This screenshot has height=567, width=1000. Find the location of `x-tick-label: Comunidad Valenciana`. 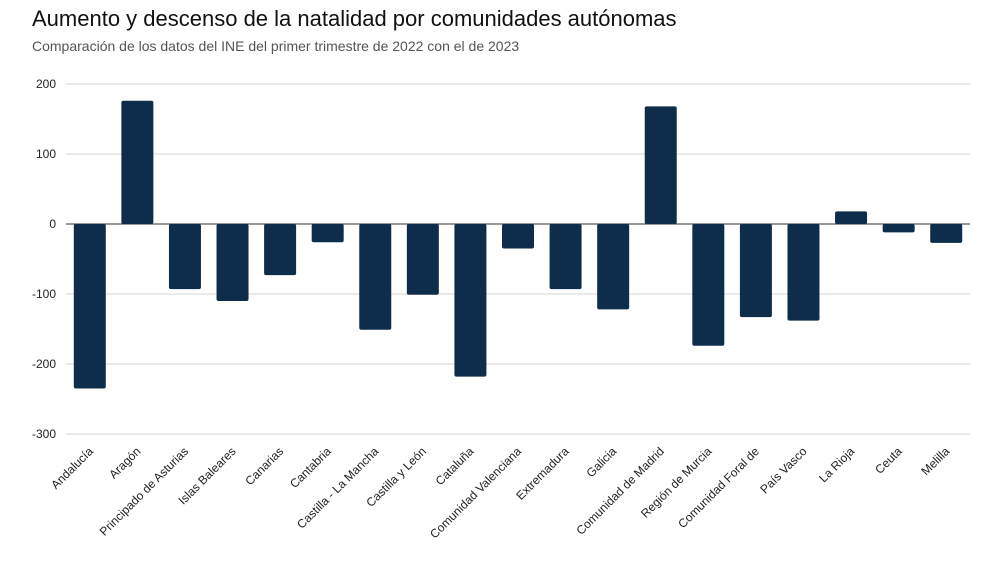

x-tick-label: Comunidad Valenciana is located at coordinates (475, 492).